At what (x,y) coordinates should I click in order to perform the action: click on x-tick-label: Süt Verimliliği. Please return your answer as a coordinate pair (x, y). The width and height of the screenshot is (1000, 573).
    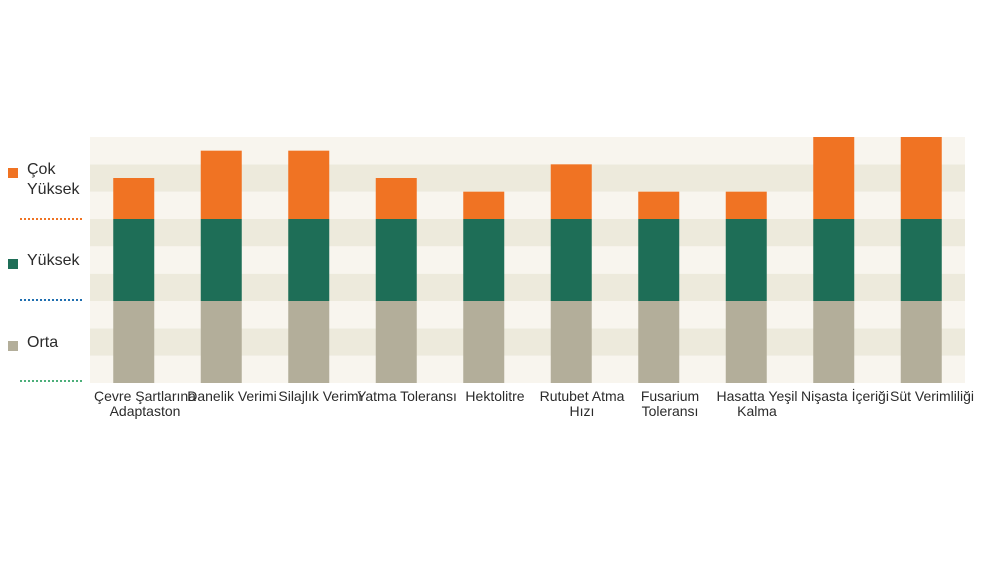
    Looking at the image, I should click on (932, 396).